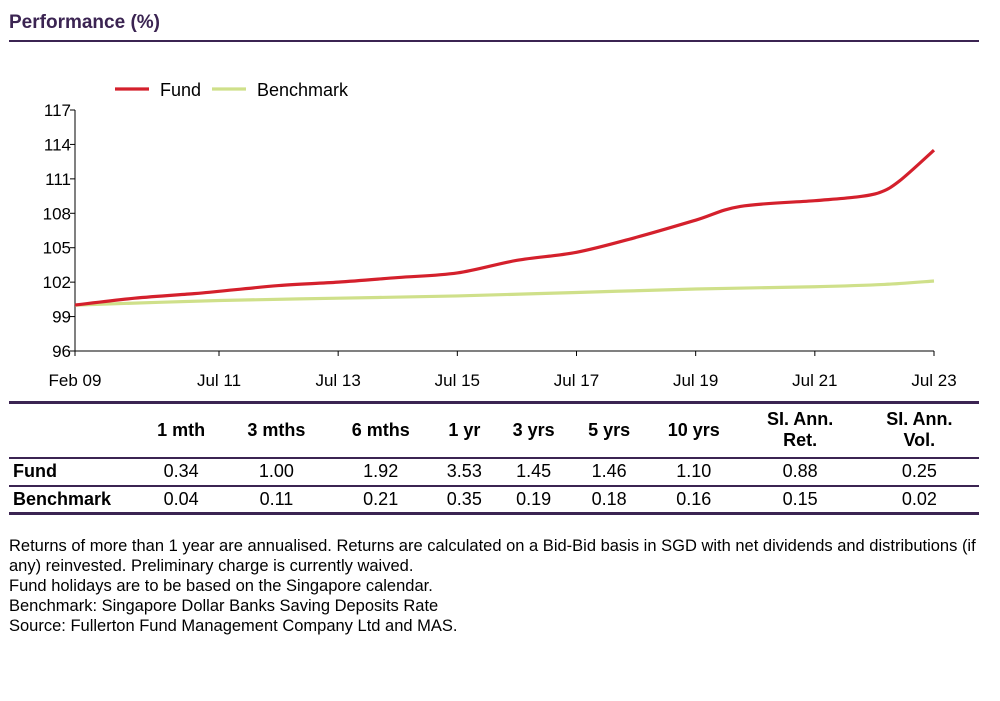 The height and width of the screenshot is (701, 1000). What do you see at coordinates (694, 471) in the screenshot?
I see `table-cell: 1.10` at bounding box center [694, 471].